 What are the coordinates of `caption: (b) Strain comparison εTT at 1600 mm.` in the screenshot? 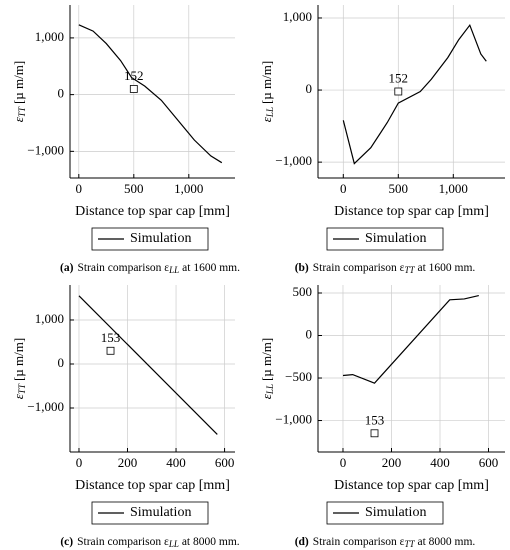 It's located at (385, 268).